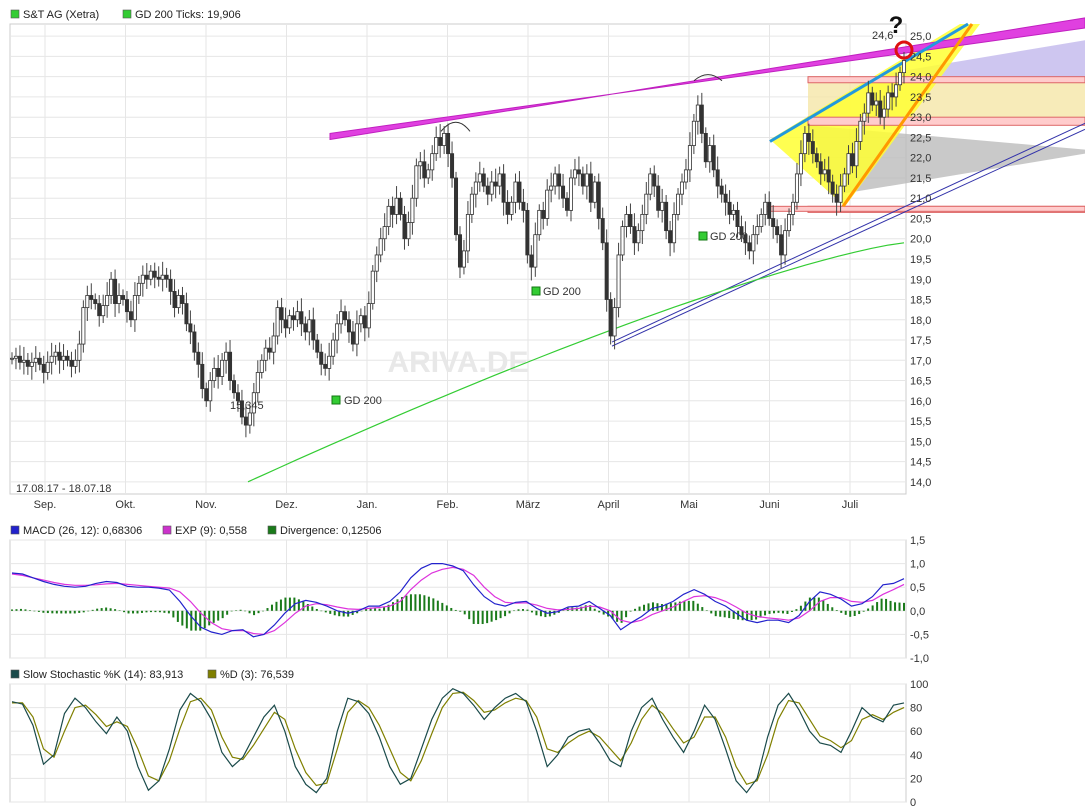 The height and width of the screenshot is (812, 1085). I want to click on macd-y-tick-label: -1,0, so click(919, 659).